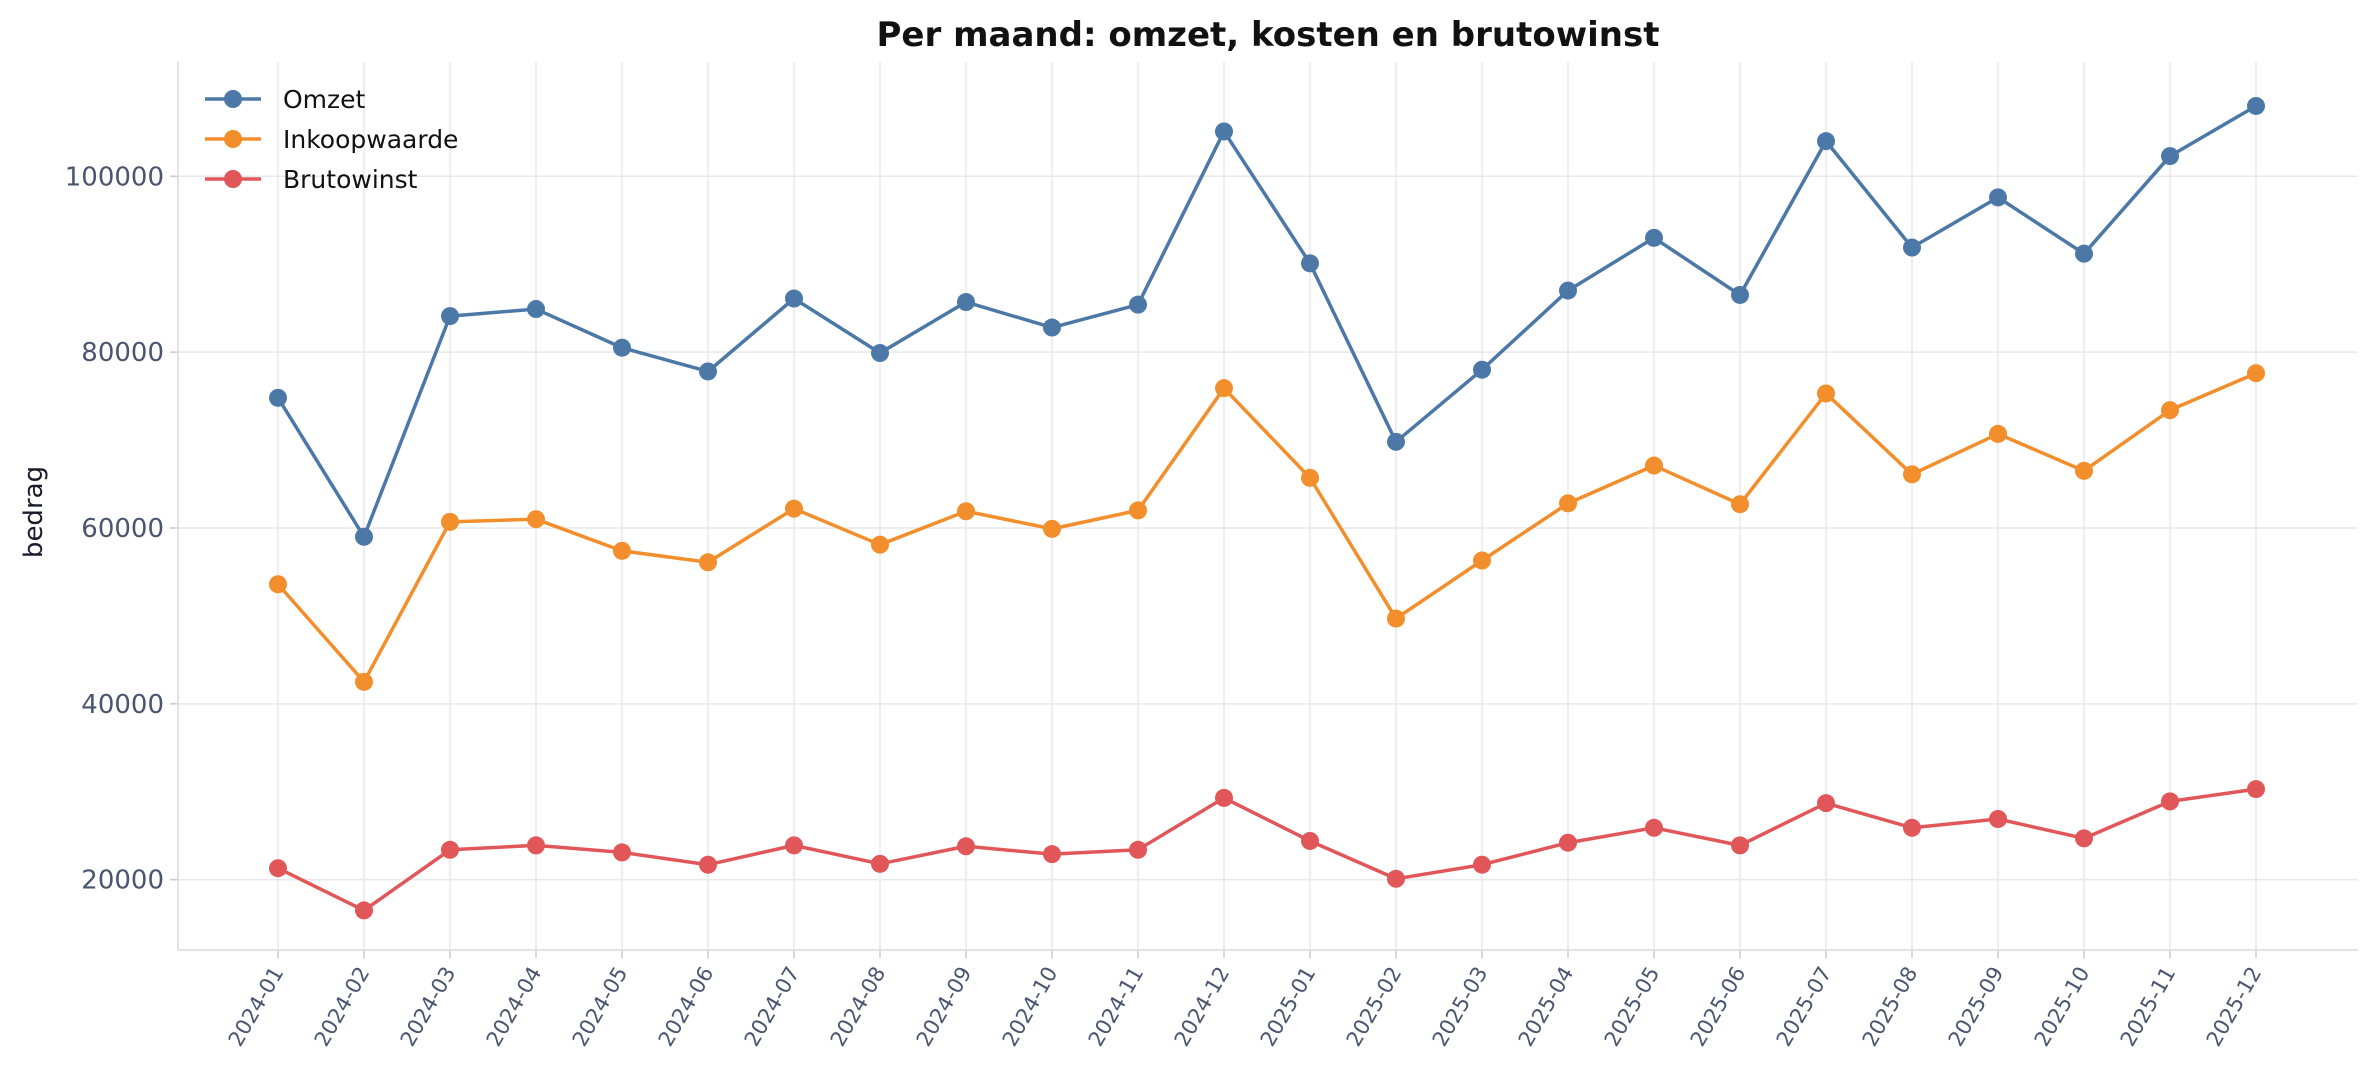 The image size is (2378, 1080). What do you see at coordinates (772, 1007) in the screenshot?
I see `x-tick-label: 2024-07` at bounding box center [772, 1007].